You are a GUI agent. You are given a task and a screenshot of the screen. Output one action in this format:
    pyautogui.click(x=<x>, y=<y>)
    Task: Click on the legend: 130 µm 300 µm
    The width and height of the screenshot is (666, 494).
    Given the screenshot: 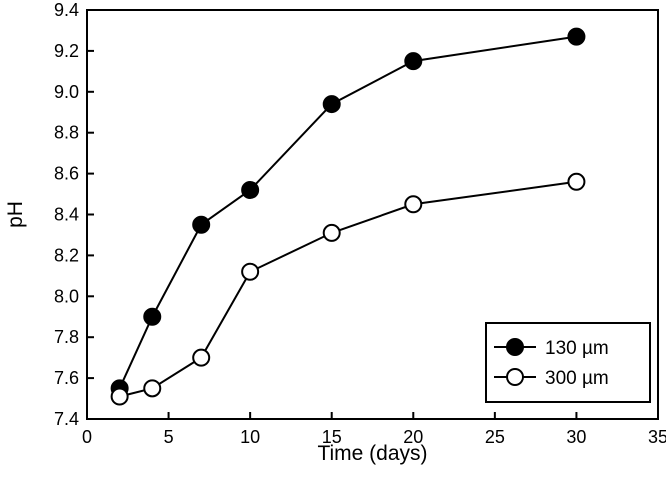 What is the action you would take?
    pyautogui.click(x=568, y=362)
    